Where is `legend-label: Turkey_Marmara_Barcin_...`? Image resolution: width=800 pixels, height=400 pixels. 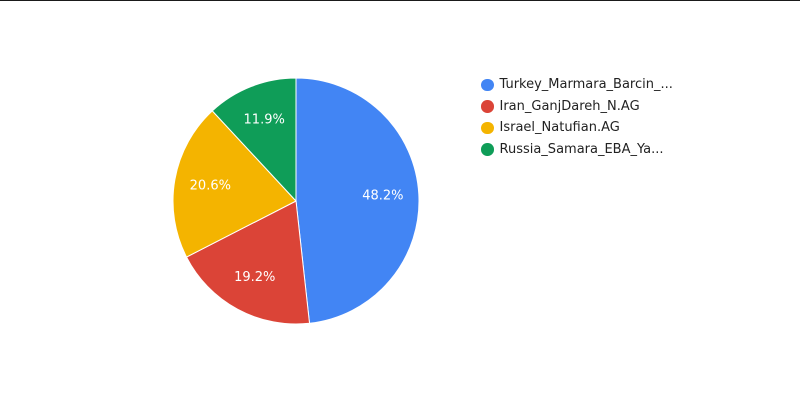
legend-label: Turkey_Marmara_Barcin_... is located at coordinates (586, 85).